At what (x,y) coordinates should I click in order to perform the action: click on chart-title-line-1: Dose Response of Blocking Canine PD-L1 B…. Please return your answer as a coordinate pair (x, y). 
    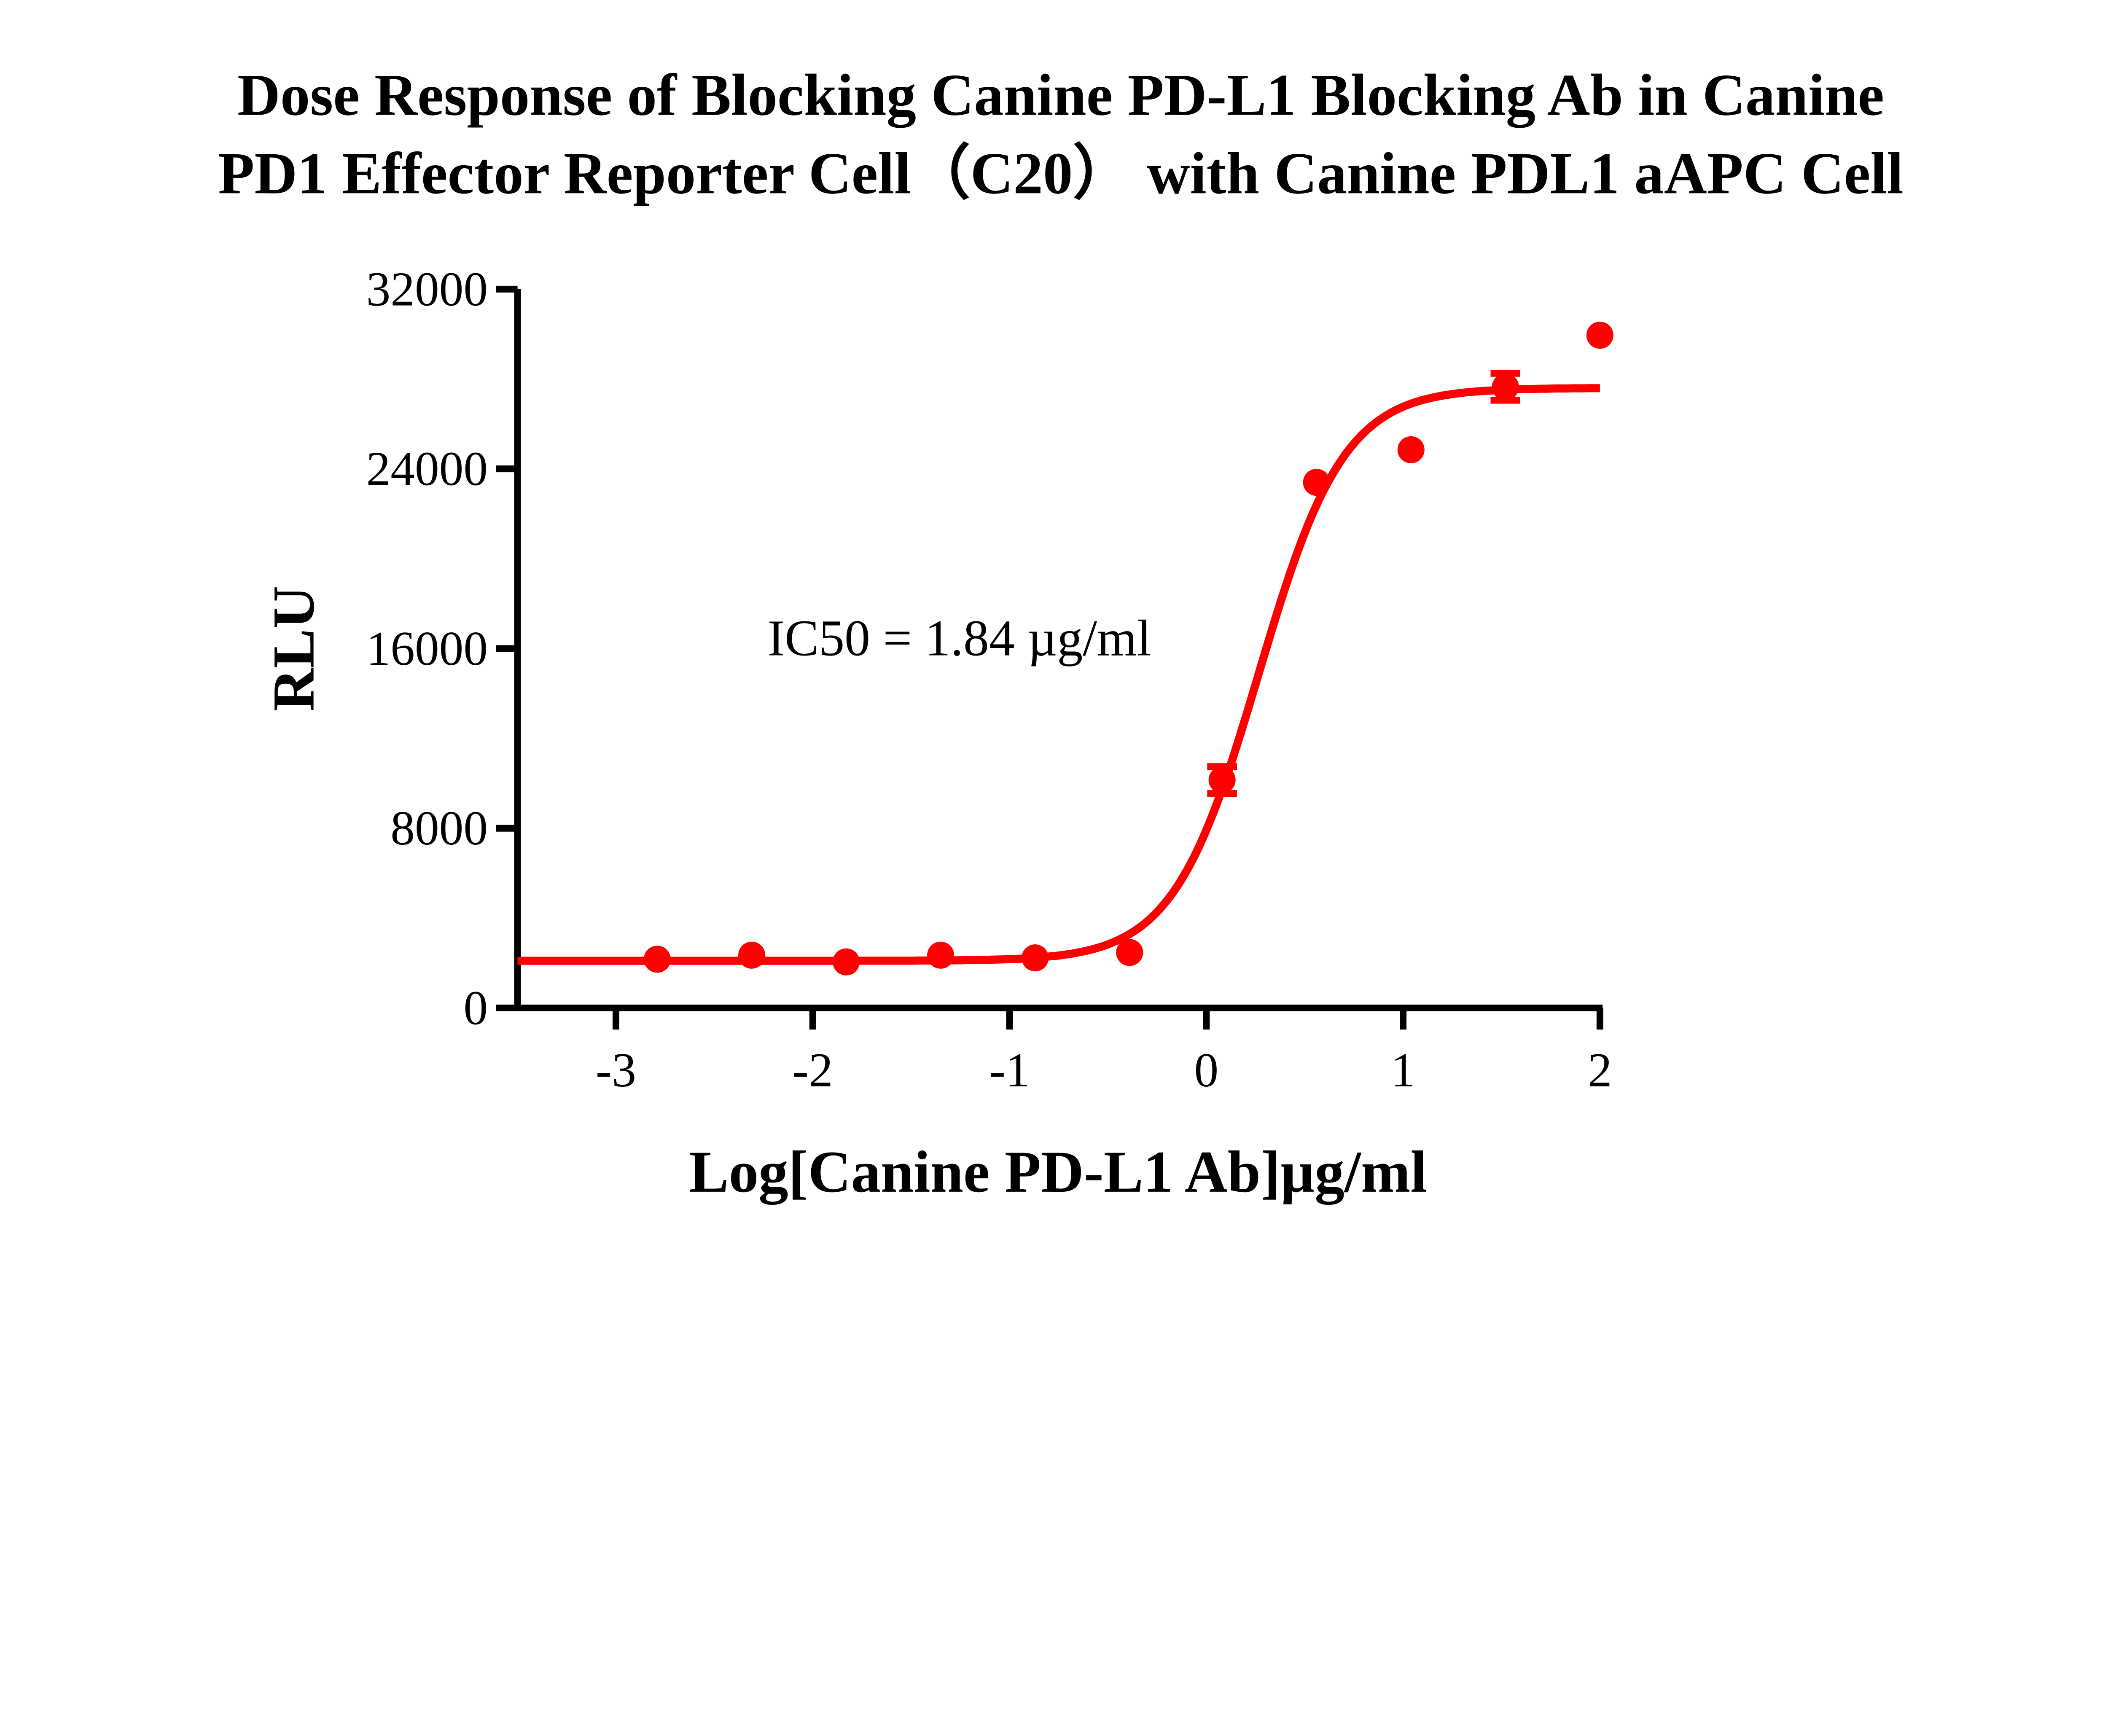
    Looking at the image, I should click on (1060, 95).